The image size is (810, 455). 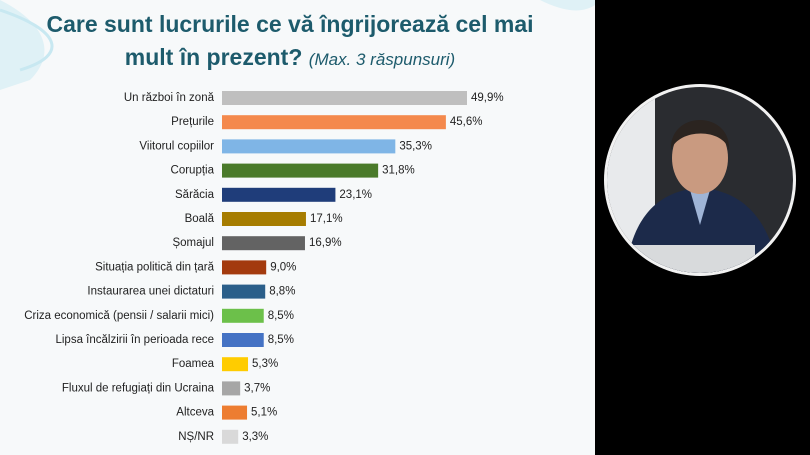 I want to click on category-label: Lipsa încălzirii în perioada rece, so click(x=134, y=340).